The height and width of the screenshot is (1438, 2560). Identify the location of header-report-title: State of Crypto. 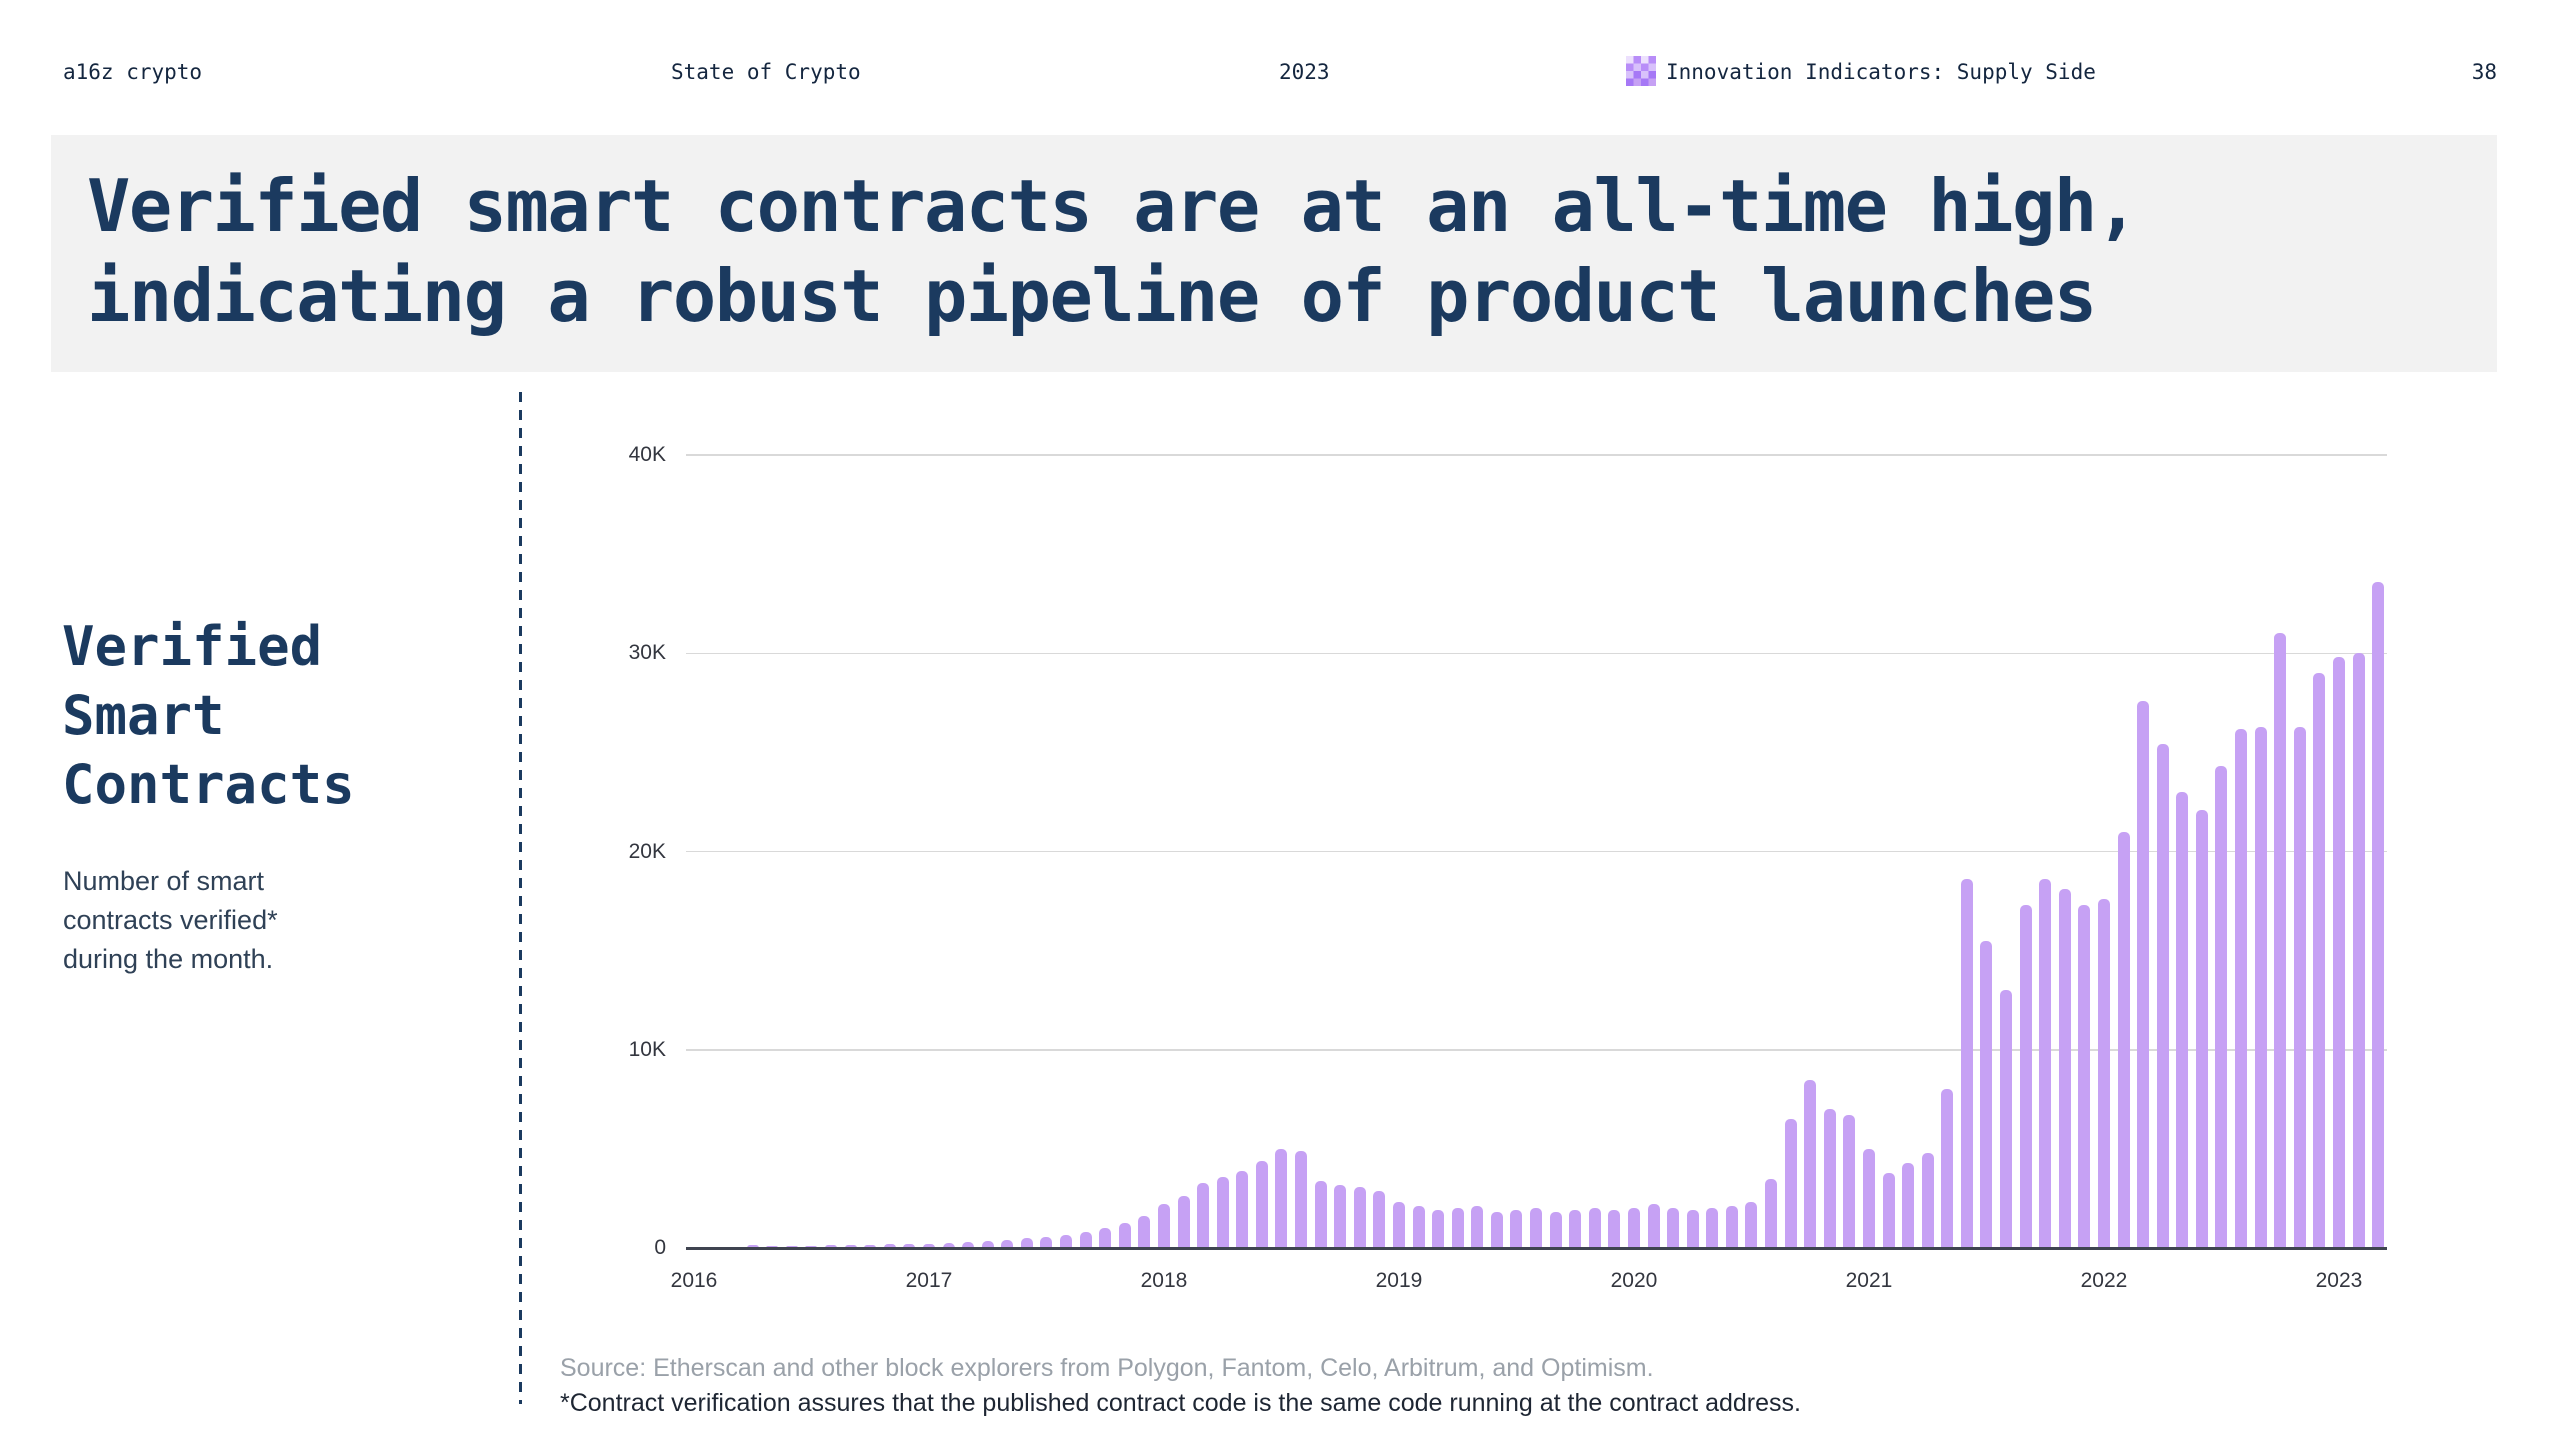
(766, 72).